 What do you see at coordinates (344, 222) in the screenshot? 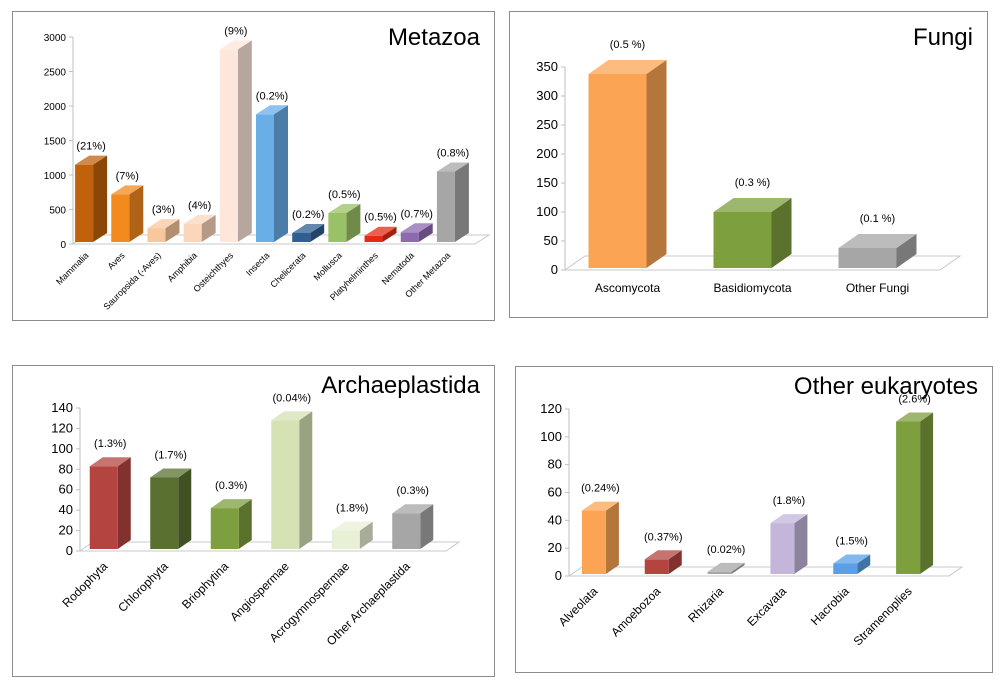
I see `bar-mollusca` at bounding box center [344, 222].